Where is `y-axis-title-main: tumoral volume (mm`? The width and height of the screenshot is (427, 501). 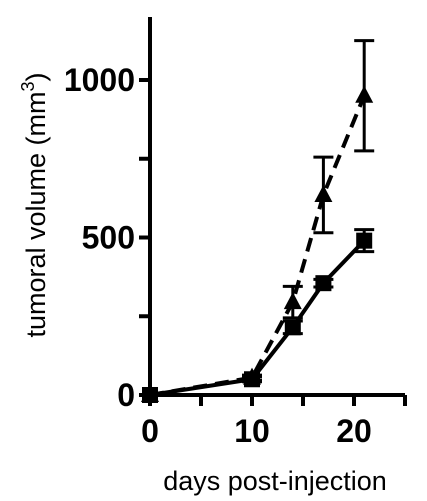
y-axis-title-main: tumoral volume (mm is located at coordinates (36, 214).